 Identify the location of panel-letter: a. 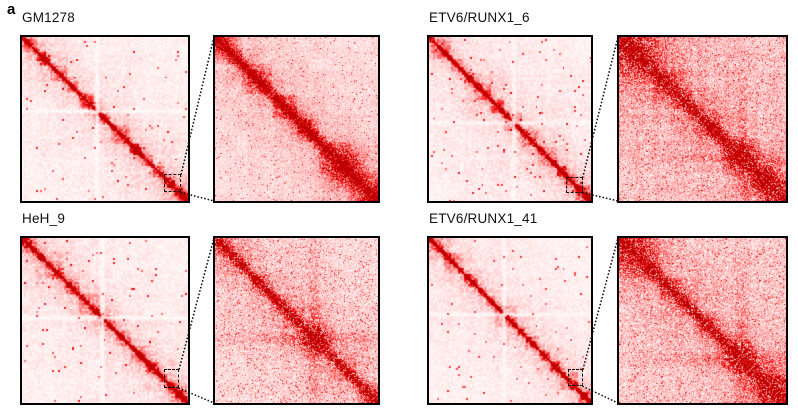
(11, 9).